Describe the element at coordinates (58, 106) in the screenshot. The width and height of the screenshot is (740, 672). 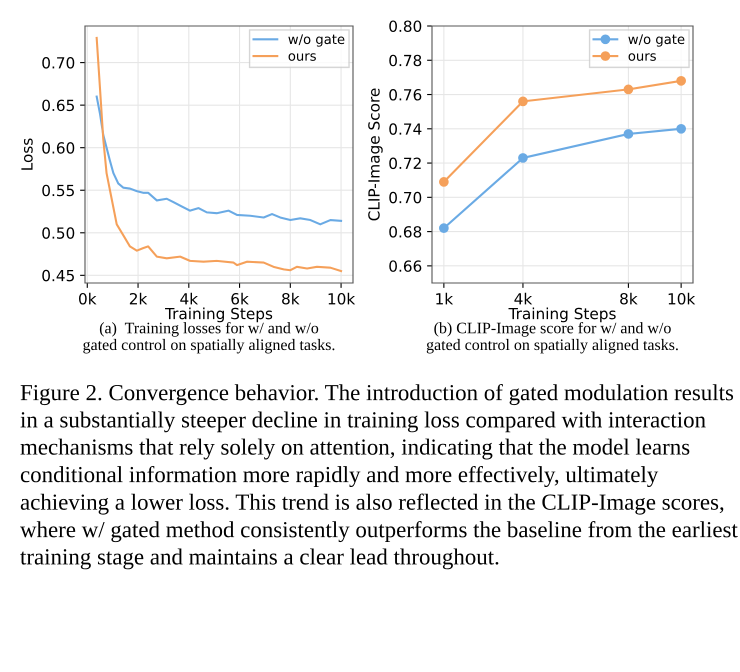
I see `y-tick-label: 0.65` at that location.